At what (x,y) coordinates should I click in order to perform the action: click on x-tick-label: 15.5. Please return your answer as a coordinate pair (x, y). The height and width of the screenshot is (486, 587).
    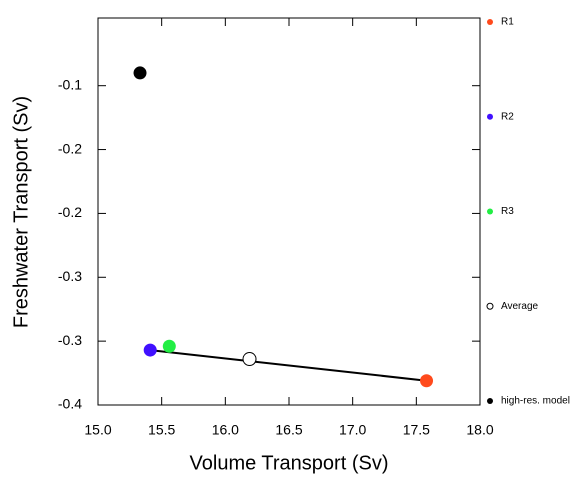
    Looking at the image, I should click on (161, 430).